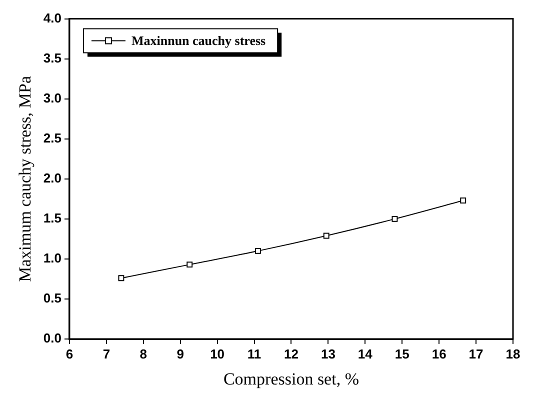  What do you see at coordinates (25, 179) in the screenshot?
I see `y-axis-title: Maximum cauchy stress, MPa` at bounding box center [25, 179].